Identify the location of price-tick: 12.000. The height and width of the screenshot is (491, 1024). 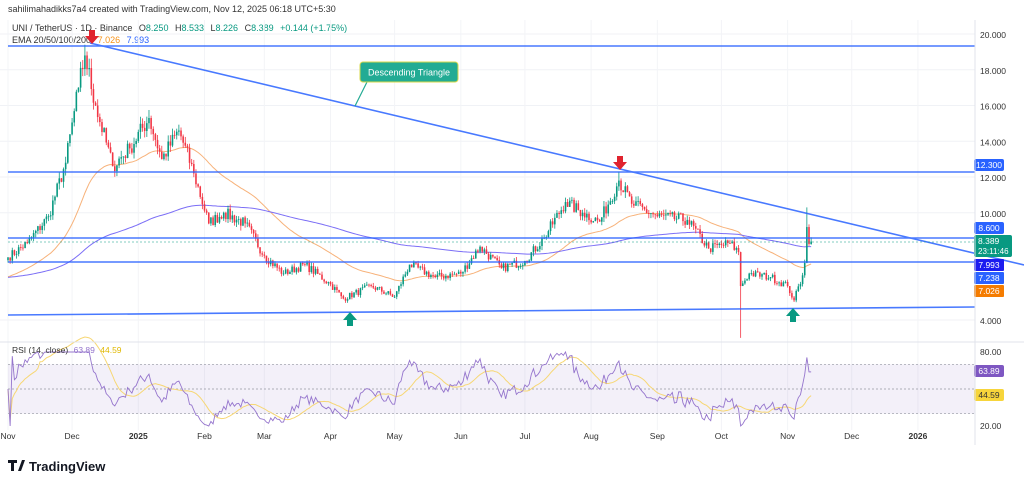
(993, 178).